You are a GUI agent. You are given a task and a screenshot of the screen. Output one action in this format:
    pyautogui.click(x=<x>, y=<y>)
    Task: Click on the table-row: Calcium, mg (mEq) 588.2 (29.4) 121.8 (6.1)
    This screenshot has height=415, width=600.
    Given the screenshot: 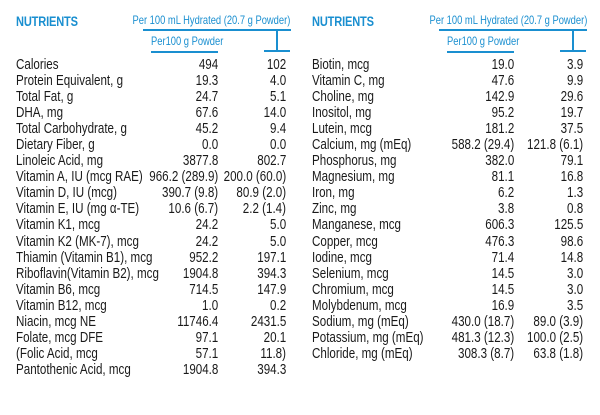 What is the action you would take?
    pyautogui.click(x=450, y=145)
    